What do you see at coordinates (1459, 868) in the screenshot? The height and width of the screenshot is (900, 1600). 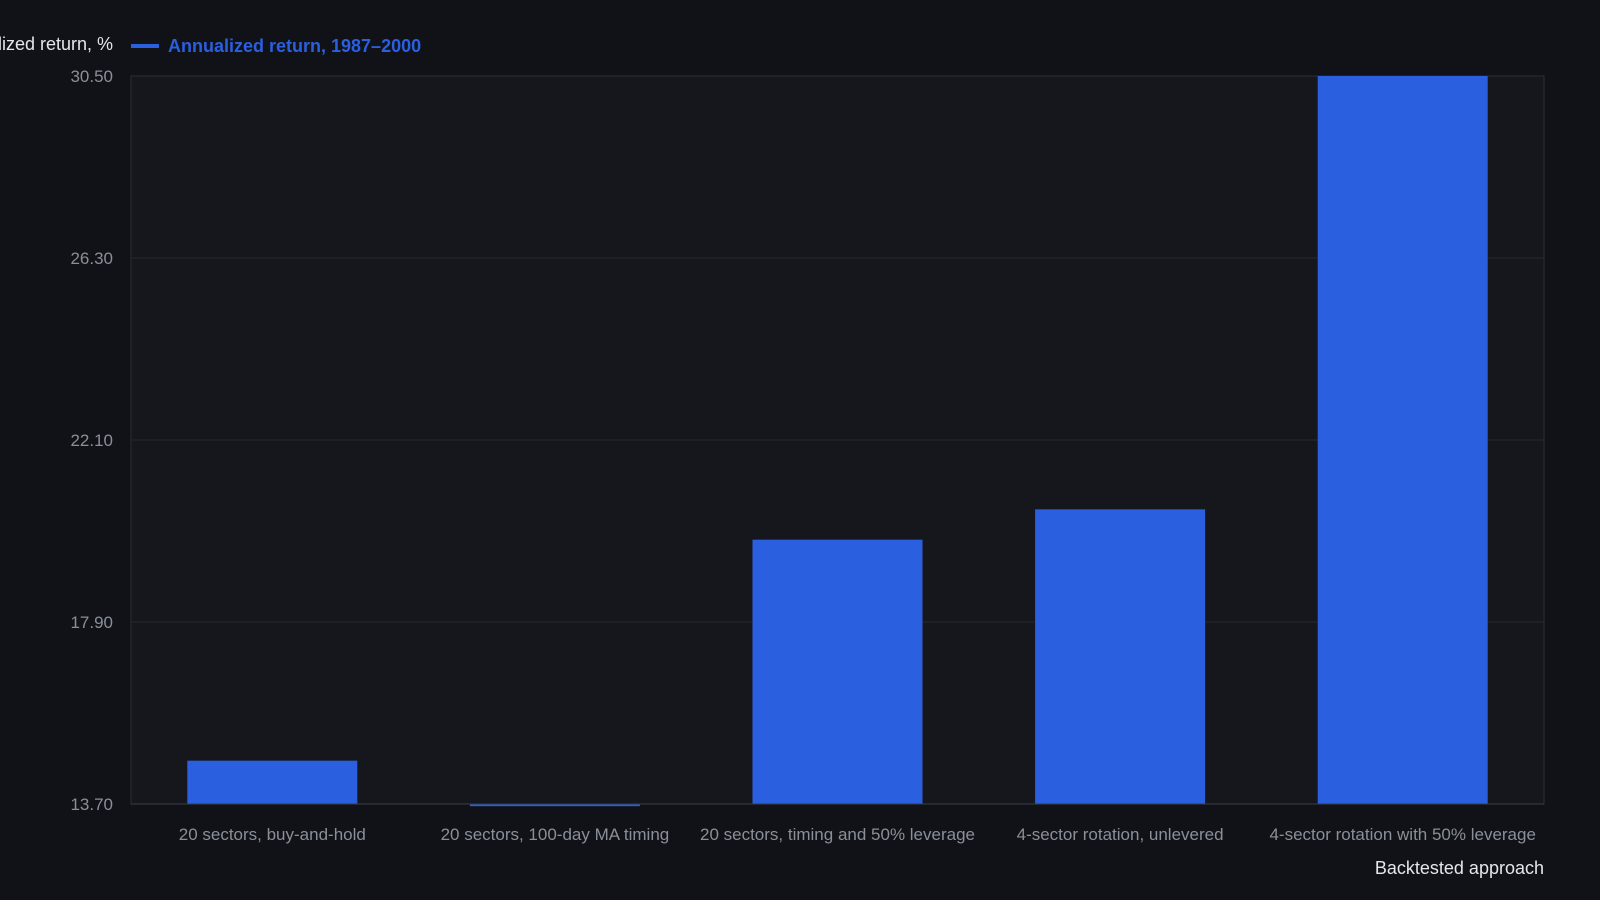 I see `x-axis-title: Backtested approach` at bounding box center [1459, 868].